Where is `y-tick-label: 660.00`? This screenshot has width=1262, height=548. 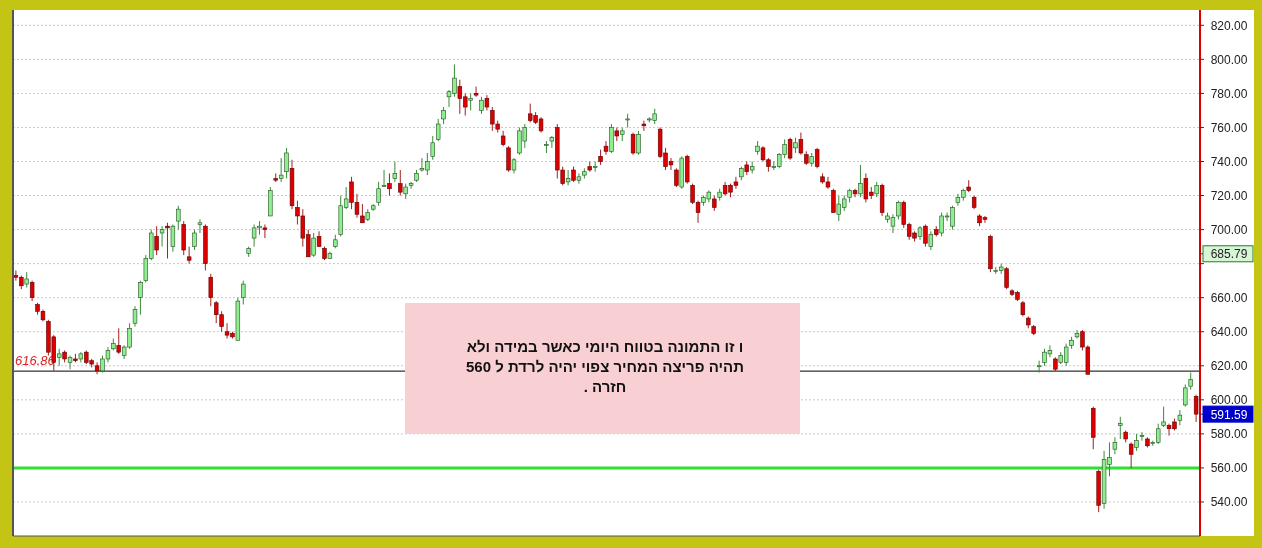
y-tick-label: 660.00 is located at coordinates (1229, 298).